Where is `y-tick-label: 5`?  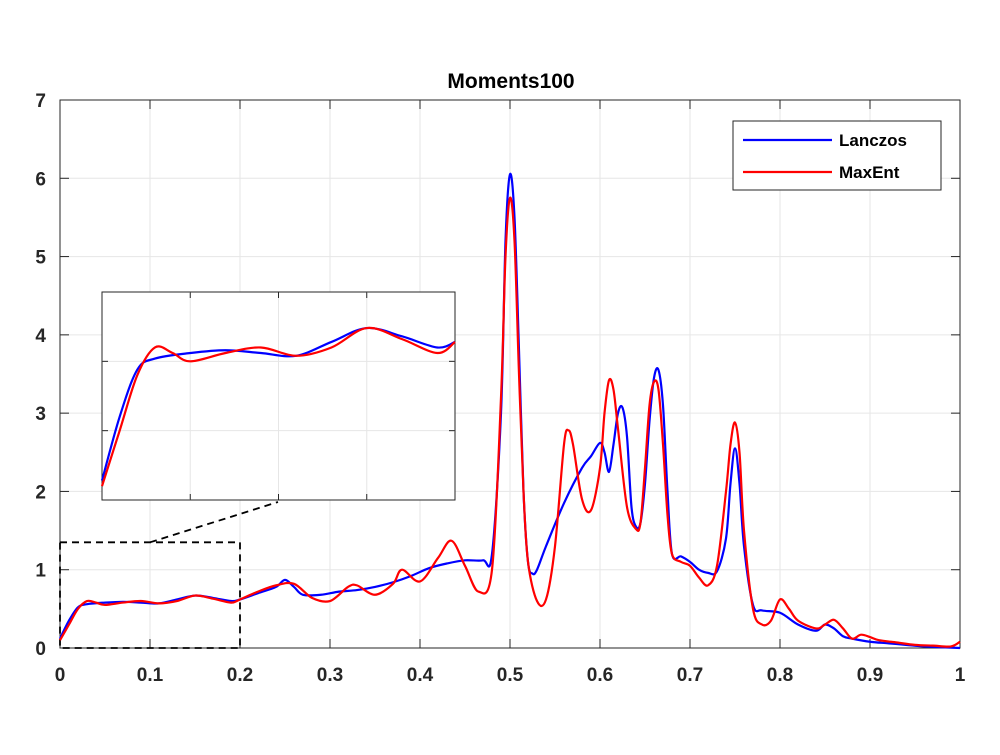 y-tick-label: 5 is located at coordinates (40, 258).